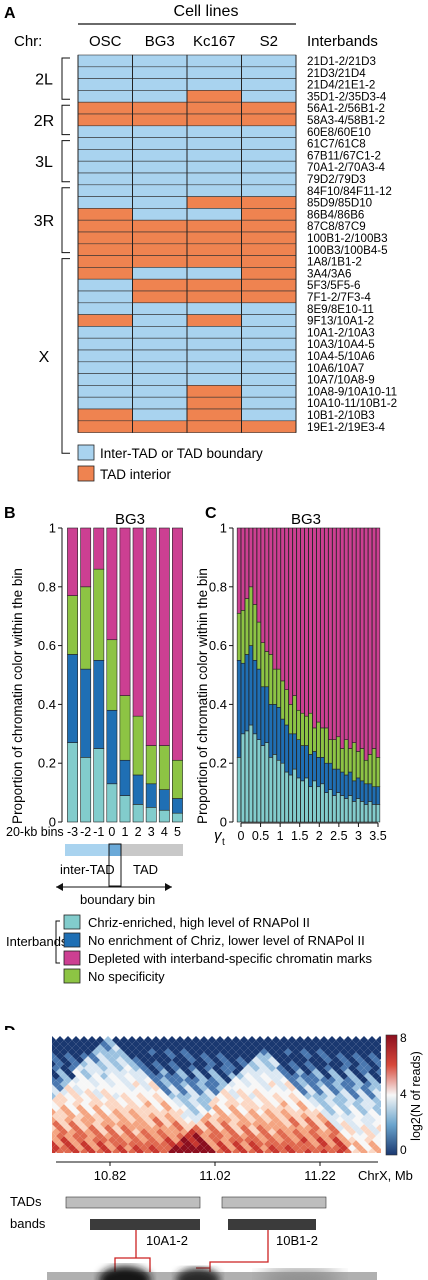  Describe the element at coordinates (223, 842) in the screenshot. I see `gamma-subscript: t` at that location.